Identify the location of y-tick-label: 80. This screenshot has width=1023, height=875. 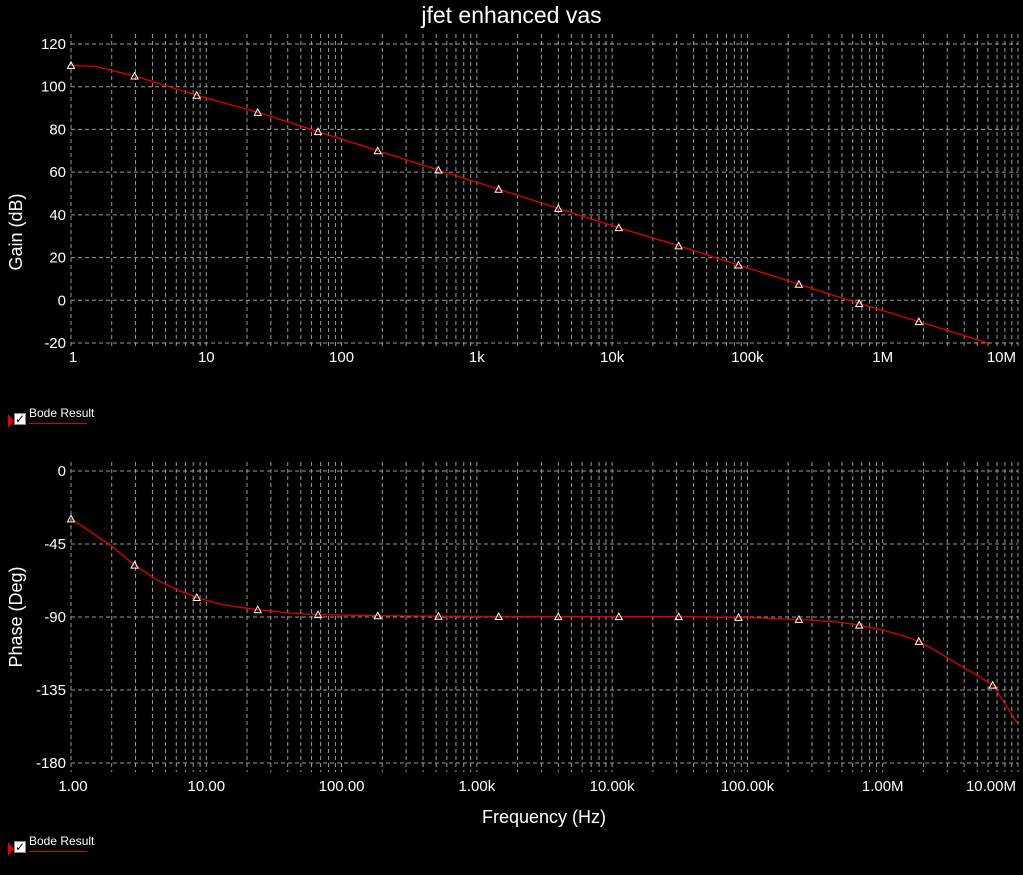
(57, 129).